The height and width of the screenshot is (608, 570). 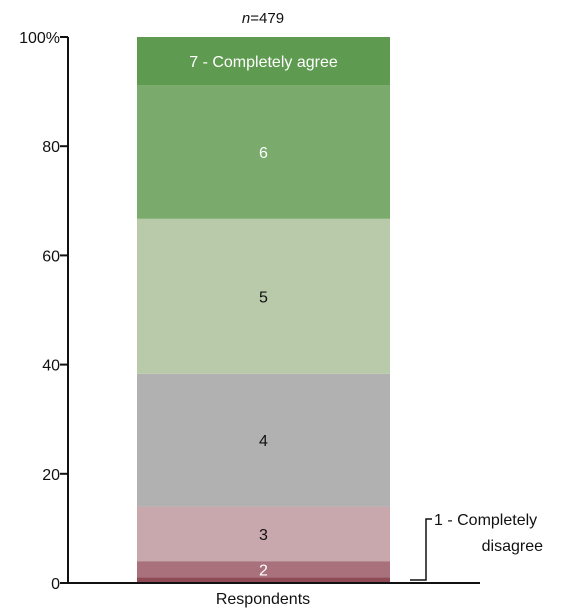 What do you see at coordinates (485, 520) in the screenshot?
I see `callout-line-1: 1 - Completely` at bounding box center [485, 520].